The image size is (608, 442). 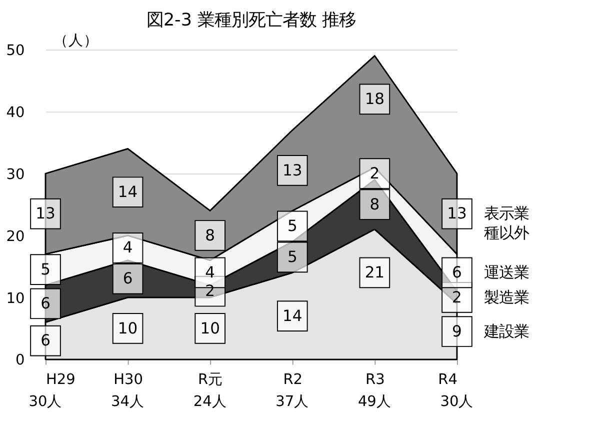 What do you see at coordinates (251, 20) in the screenshot?
I see `chart-title: 図2-3 業種別死亡者数 推移` at bounding box center [251, 20].